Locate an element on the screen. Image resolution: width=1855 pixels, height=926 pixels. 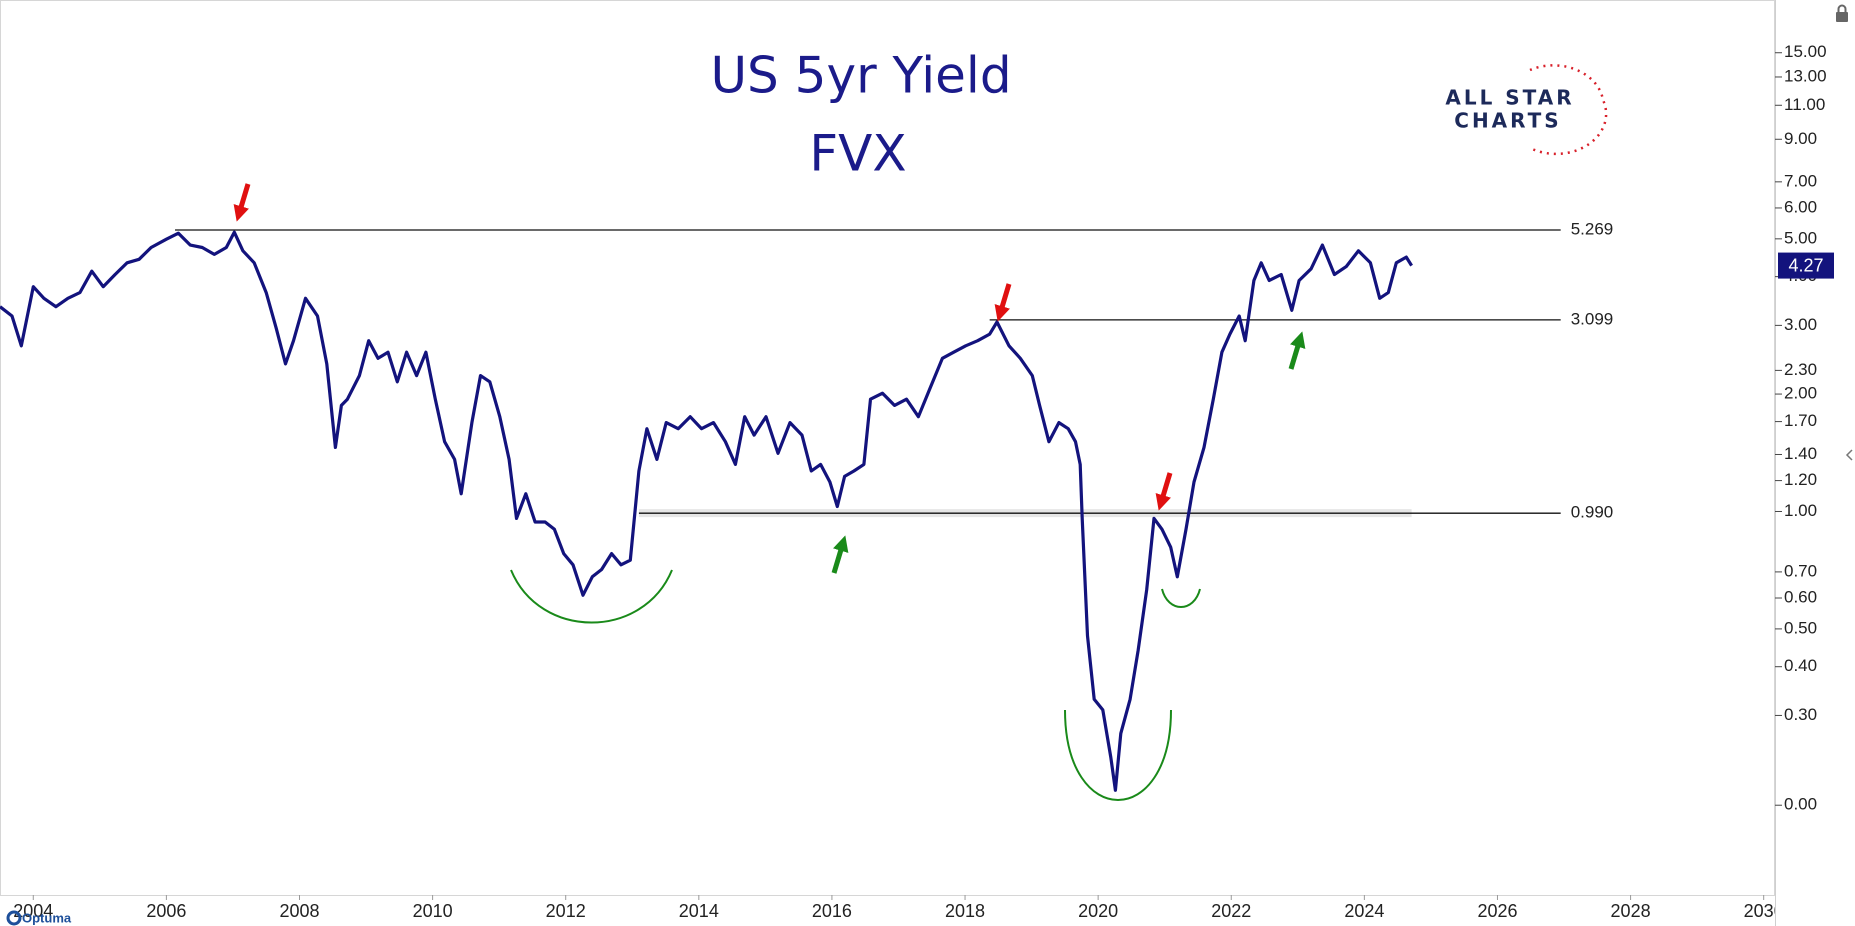
x-tick-label: 2020 is located at coordinates (1098, 911).